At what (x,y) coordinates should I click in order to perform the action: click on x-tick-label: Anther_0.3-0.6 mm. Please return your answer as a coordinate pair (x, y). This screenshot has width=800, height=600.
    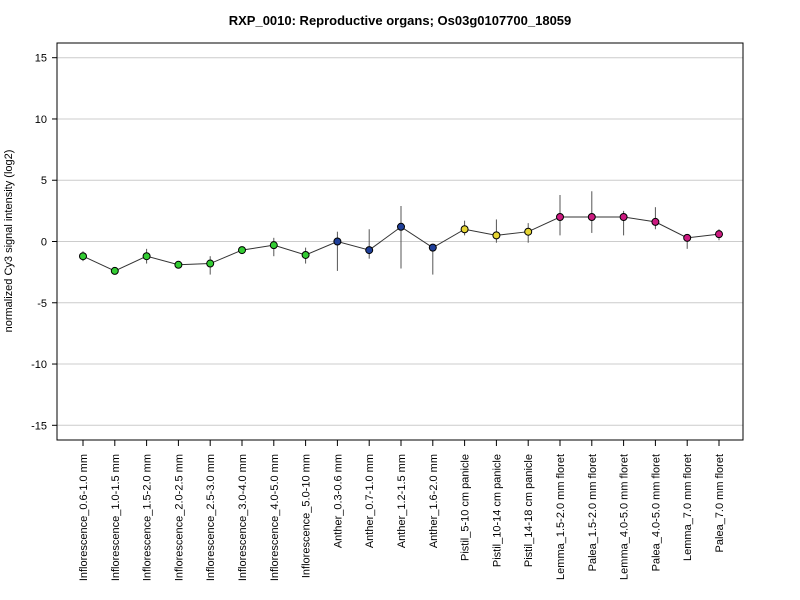
    Looking at the image, I should click on (338, 501).